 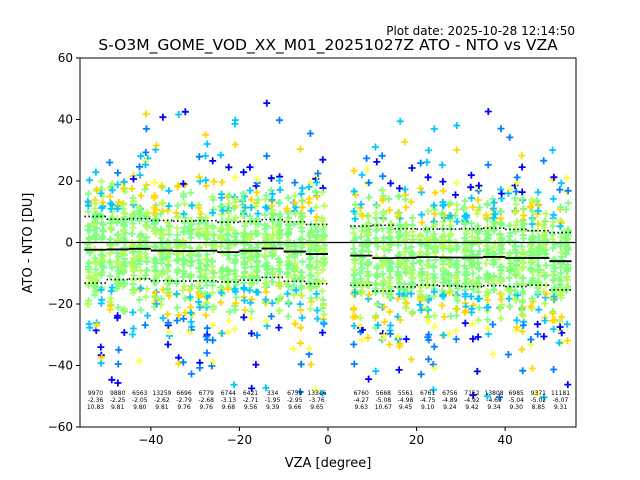 What do you see at coordinates (162, 407) in the screenshot?
I see `bin-sd-label: 9.81` at bounding box center [162, 407].